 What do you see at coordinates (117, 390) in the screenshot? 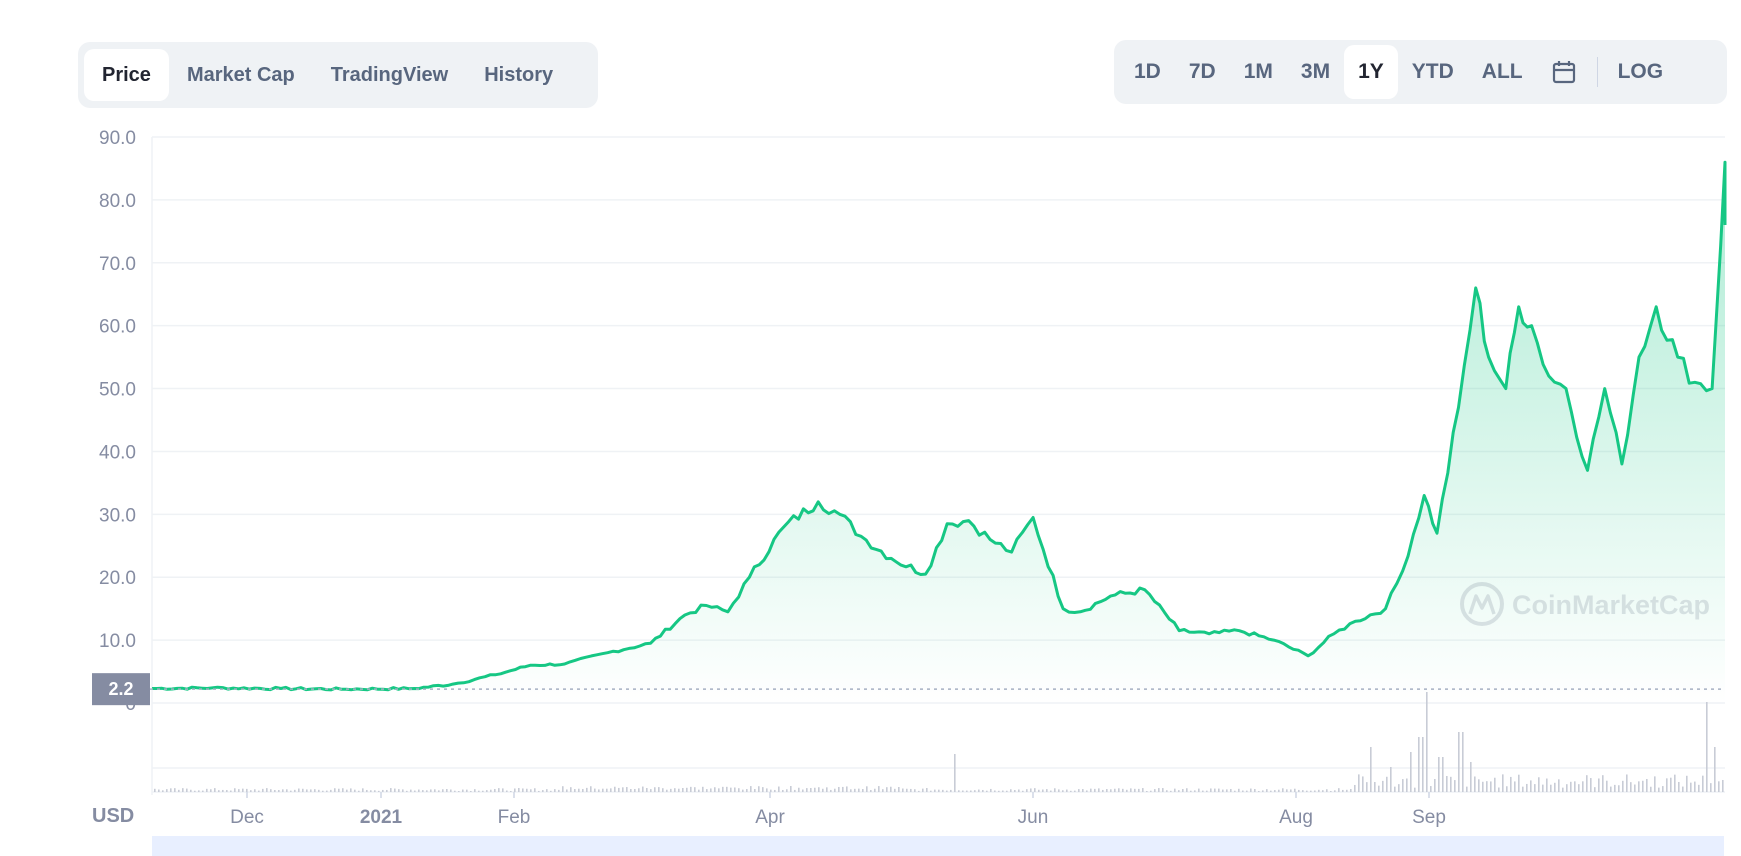
I see `y-tick-label: 50.0` at bounding box center [117, 390].